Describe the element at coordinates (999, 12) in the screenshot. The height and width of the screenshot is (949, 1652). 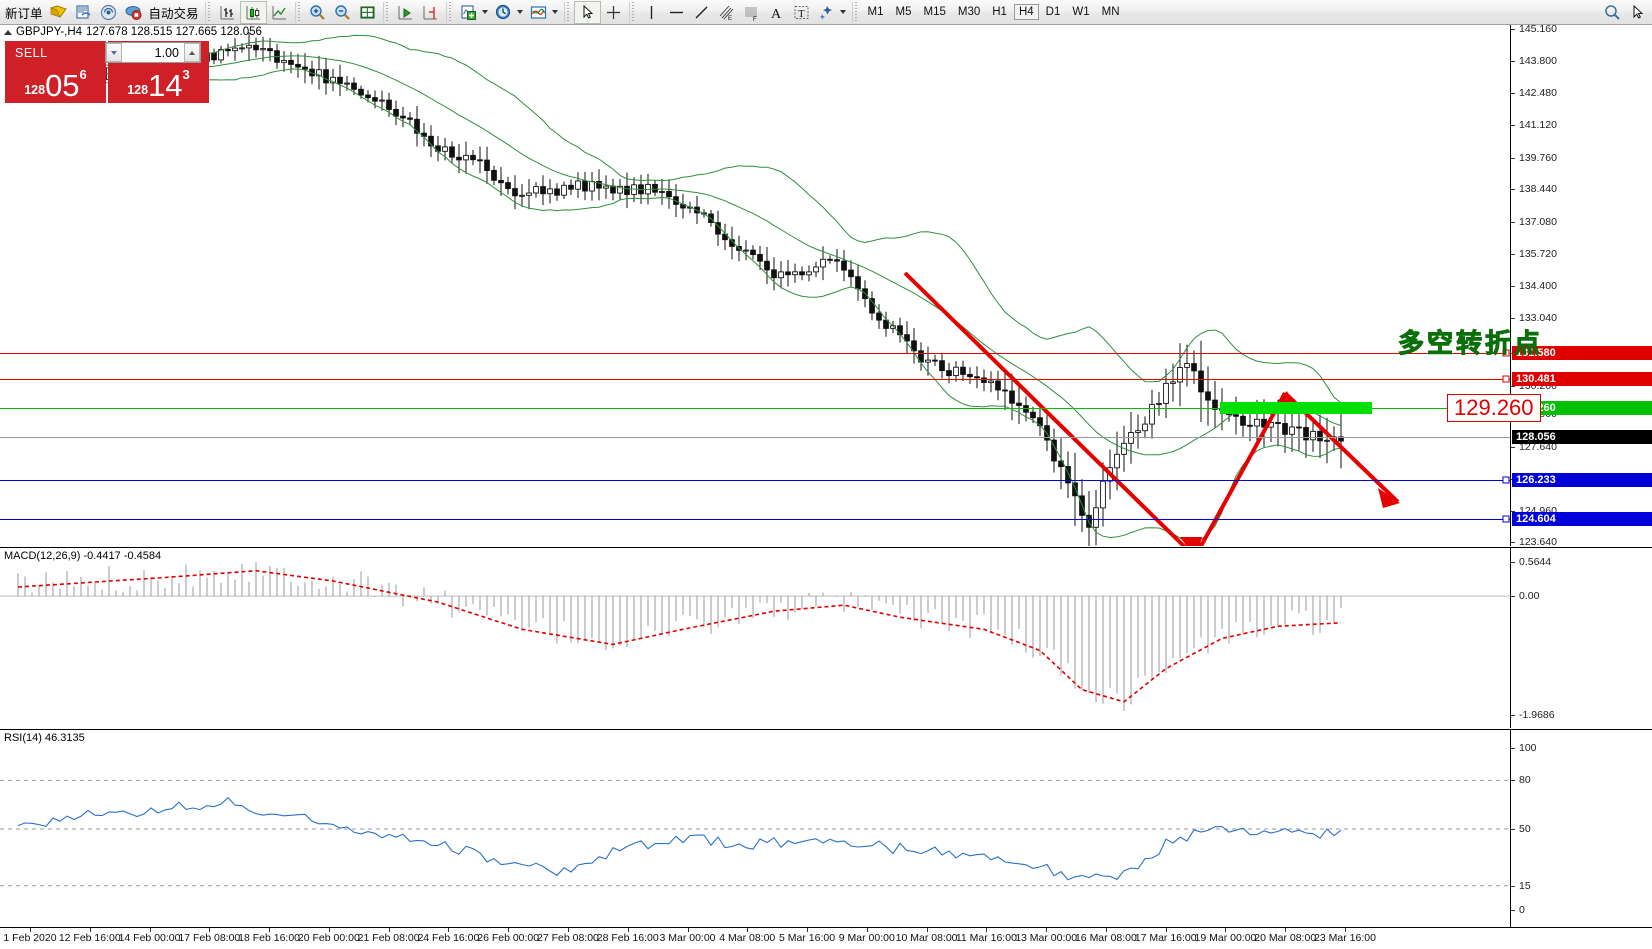
I see `timeframe-button-h1: H1` at that location.